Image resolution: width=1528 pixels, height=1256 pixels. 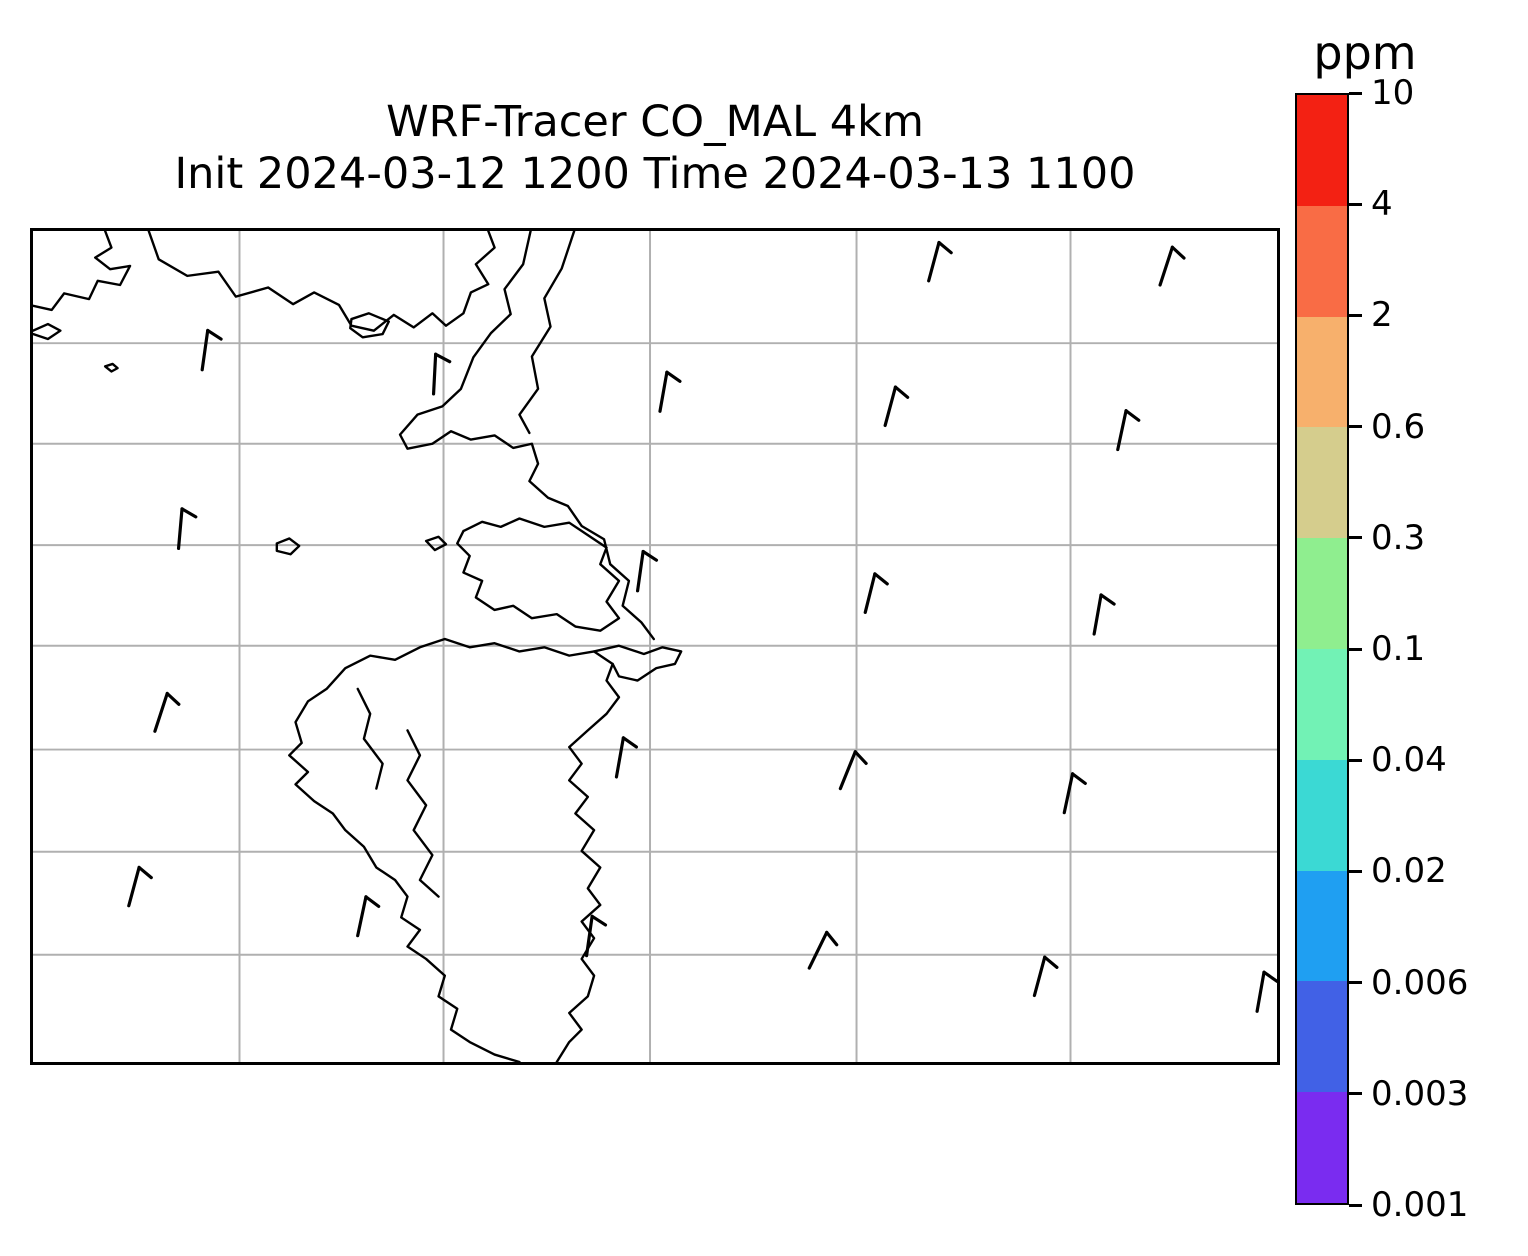 I want to click on plot-title: WRF-Tracer CO_MAL 4km, so click(x=655, y=122).